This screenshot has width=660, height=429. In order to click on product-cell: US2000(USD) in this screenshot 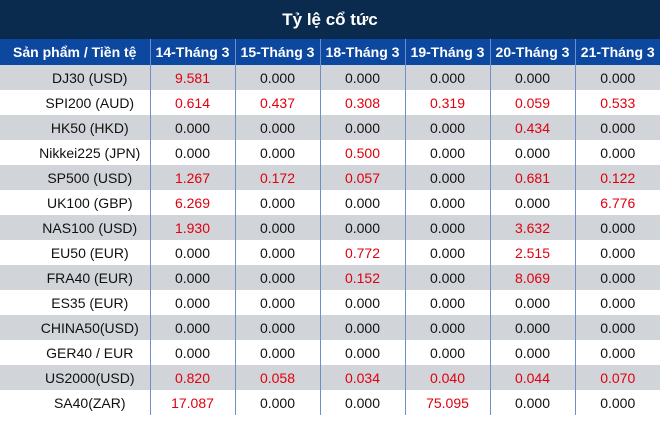, I will do `click(75, 377)`.